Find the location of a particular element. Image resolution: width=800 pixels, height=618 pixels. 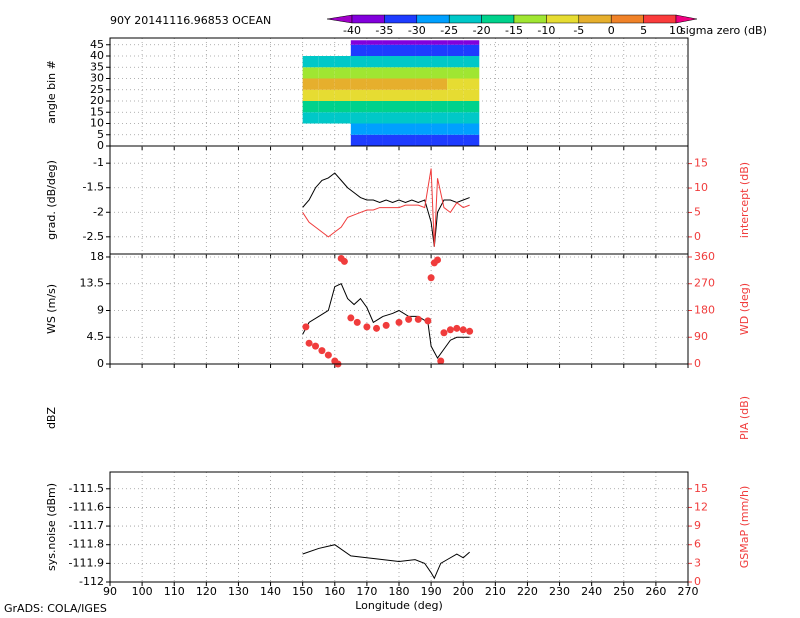

y2-axis-label: WD (deg) is located at coordinates (744, 309).